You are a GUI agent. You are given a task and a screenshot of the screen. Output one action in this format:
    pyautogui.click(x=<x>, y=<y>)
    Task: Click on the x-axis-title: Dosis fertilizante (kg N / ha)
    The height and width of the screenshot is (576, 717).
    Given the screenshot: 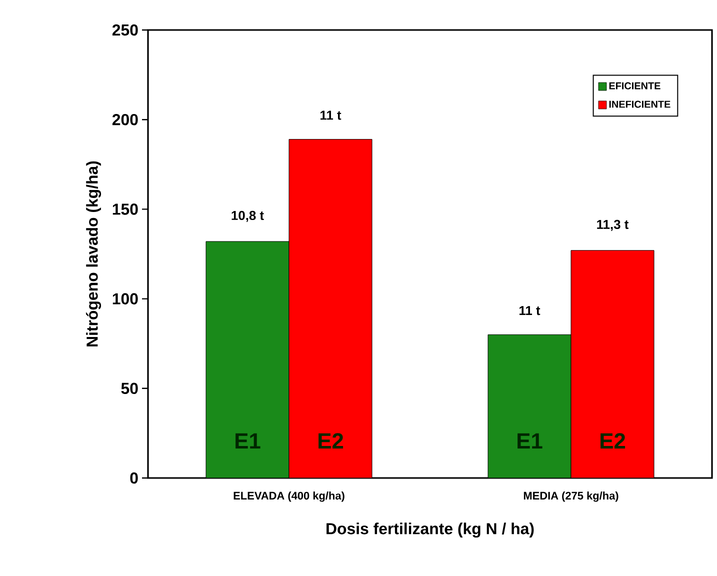 What is the action you would take?
    pyautogui.click(x=430, y=530)
    